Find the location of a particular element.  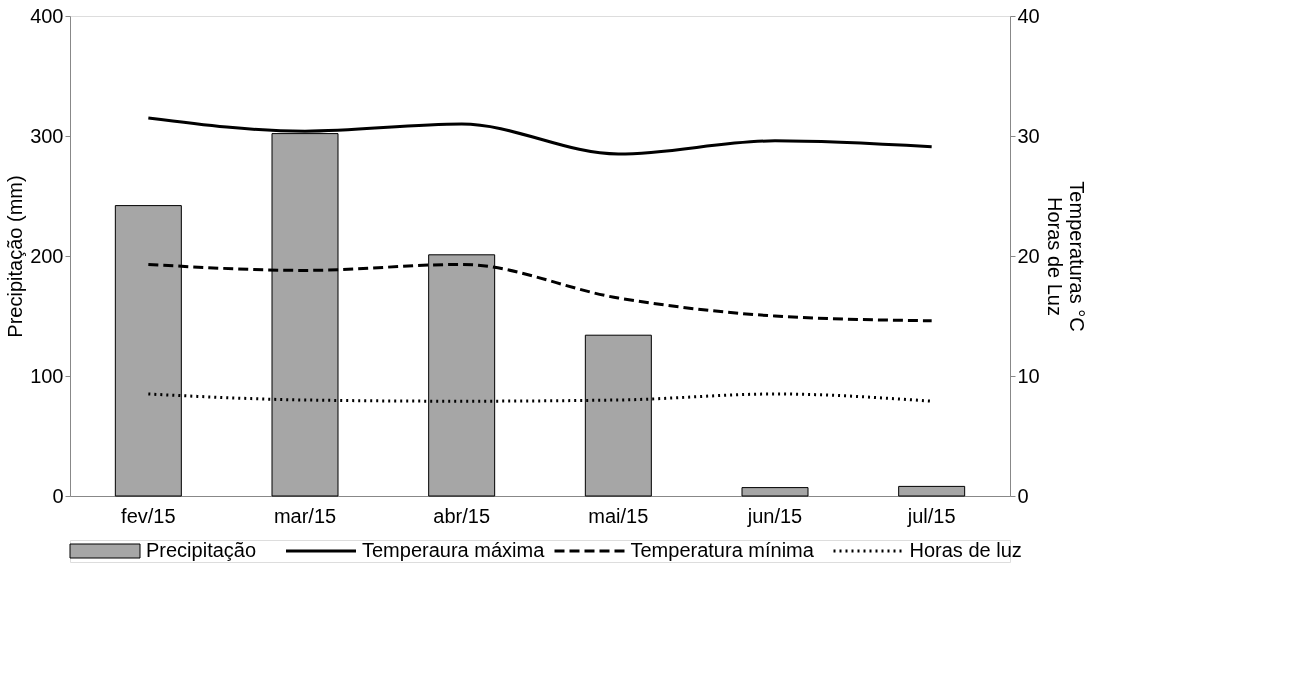

legend-label: Horas de luz is located at coordinates (965, 550).